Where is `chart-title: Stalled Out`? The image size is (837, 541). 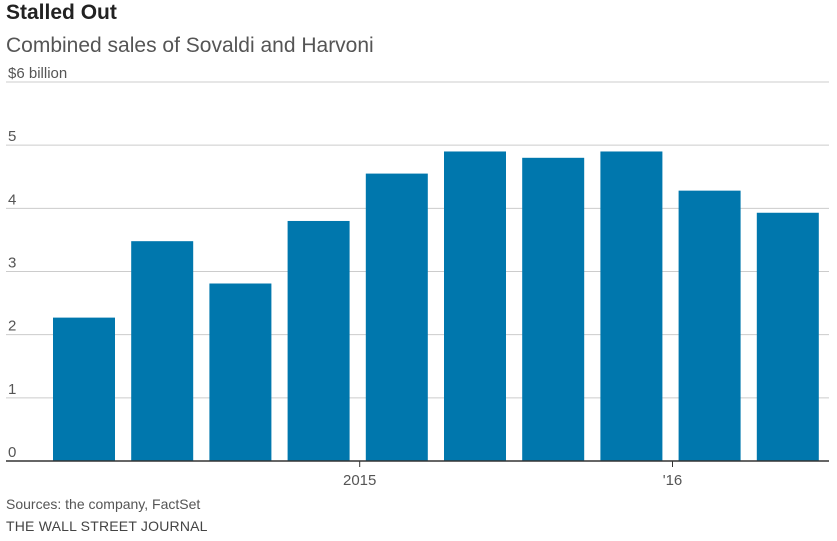 chart-title: Stalled Out is located at coordinates (61, 12).